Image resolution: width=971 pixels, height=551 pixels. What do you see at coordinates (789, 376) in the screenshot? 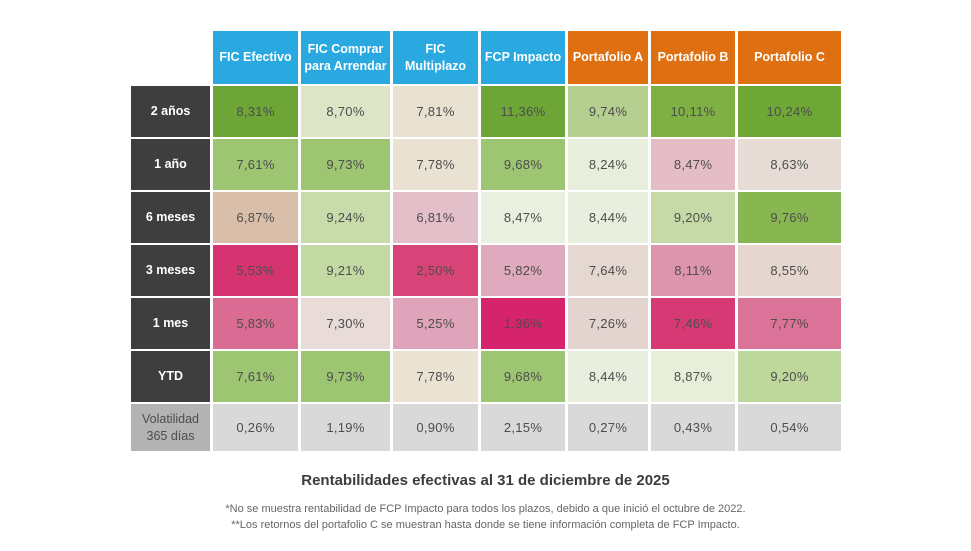
I see `value-cell-ytd-portafolio-c: 9,20%` at bounding box center [789, 376].